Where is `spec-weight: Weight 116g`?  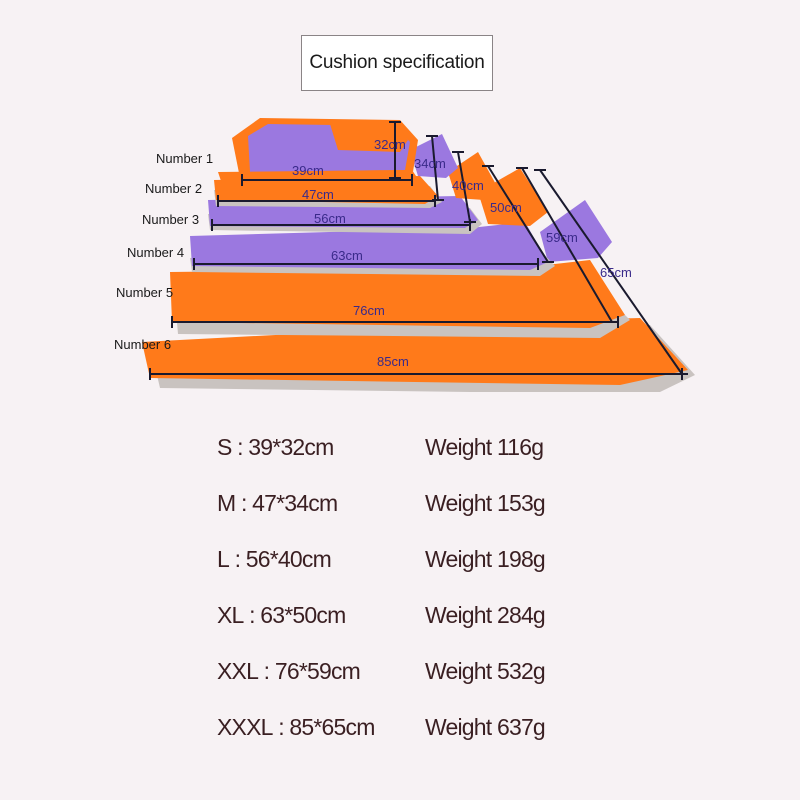
spec-weight: Weight 116g is located at coordinates (484, 447).